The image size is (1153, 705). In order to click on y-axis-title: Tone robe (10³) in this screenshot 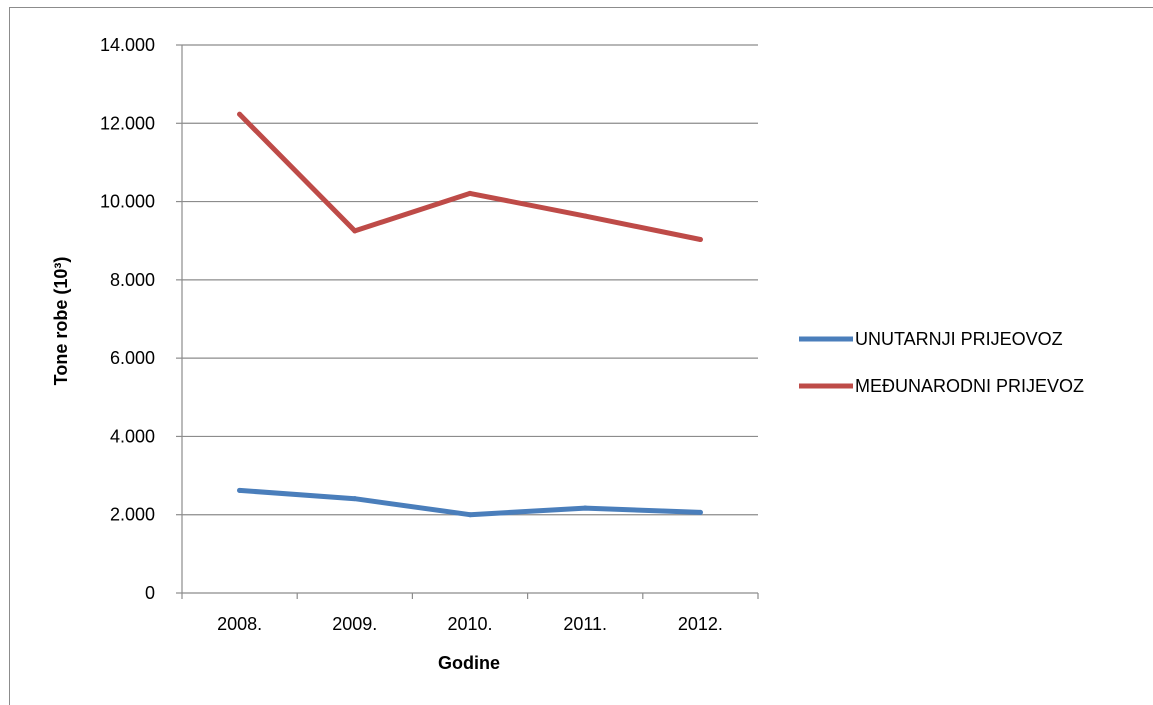, I will do `click(61, 321)`.